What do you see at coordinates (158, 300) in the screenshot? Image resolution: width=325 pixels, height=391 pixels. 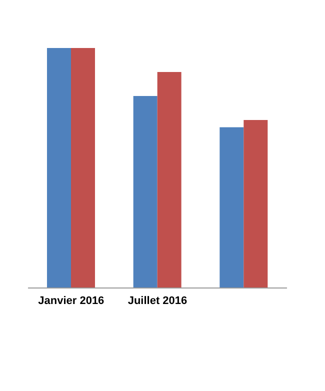 I see `x-tick-label: Juillet 2016` at bounding box center [158, 300].